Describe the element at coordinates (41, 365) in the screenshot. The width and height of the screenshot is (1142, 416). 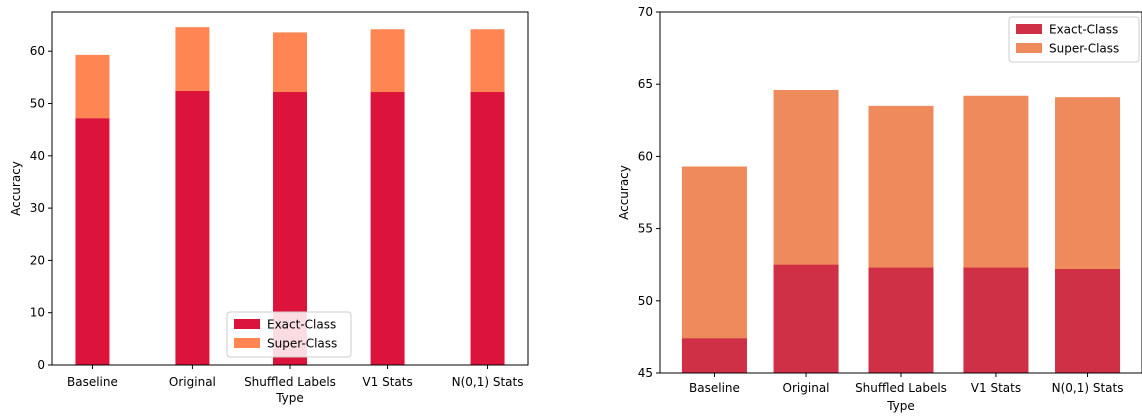
I see `y-tick-label: 0` at that location.